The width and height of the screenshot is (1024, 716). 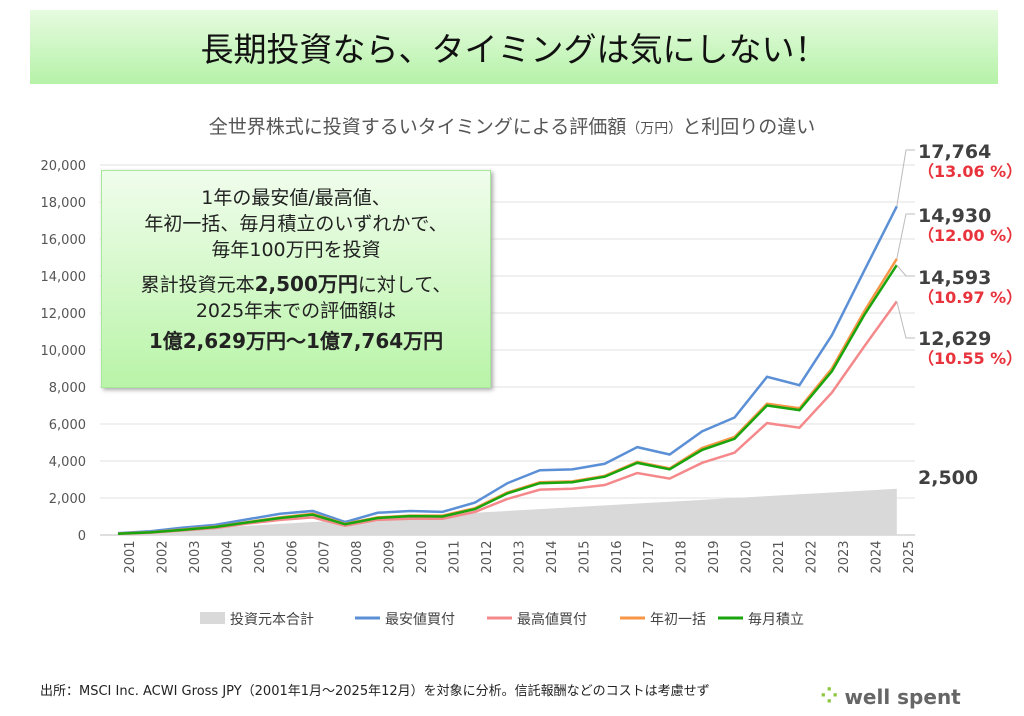 I want to click on note-line: 累計投資元本2,500万円に対して、, so click(x=296, y=284).